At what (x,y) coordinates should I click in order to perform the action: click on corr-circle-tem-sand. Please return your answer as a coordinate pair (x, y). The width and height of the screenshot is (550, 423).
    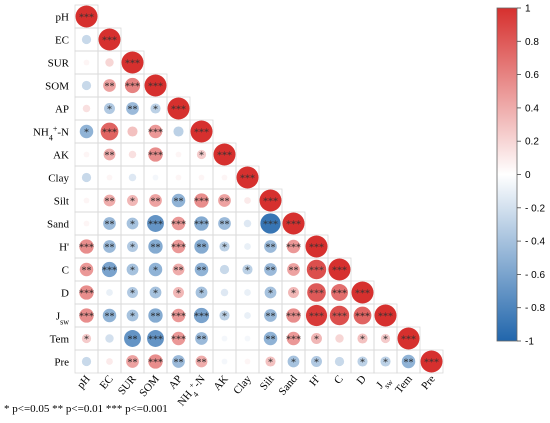
    Looking at the image, I should click on (293, 338).